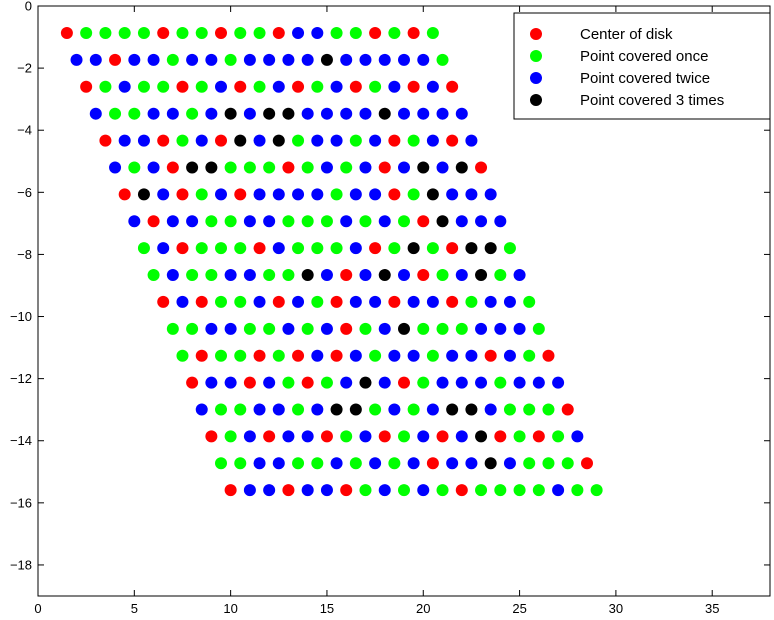 This screenshot has width=774, height=620. Describe the element at coordinates (519, 608) in the screenshot. I see `x-tick-label: 25` at that location.